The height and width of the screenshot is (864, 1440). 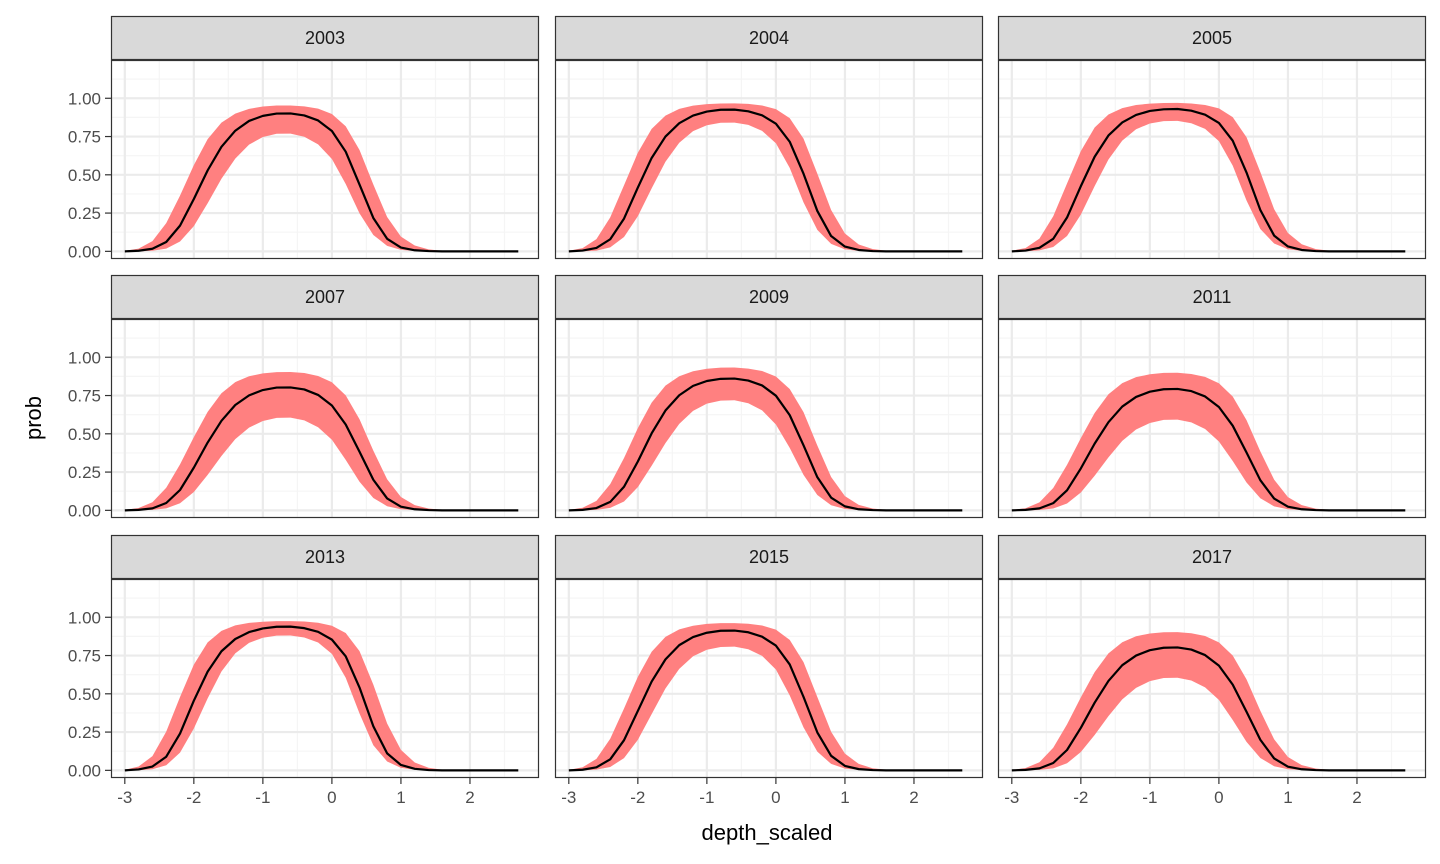 I want to click on confidence-ribbon-2011, so click(x=1208, y=441).